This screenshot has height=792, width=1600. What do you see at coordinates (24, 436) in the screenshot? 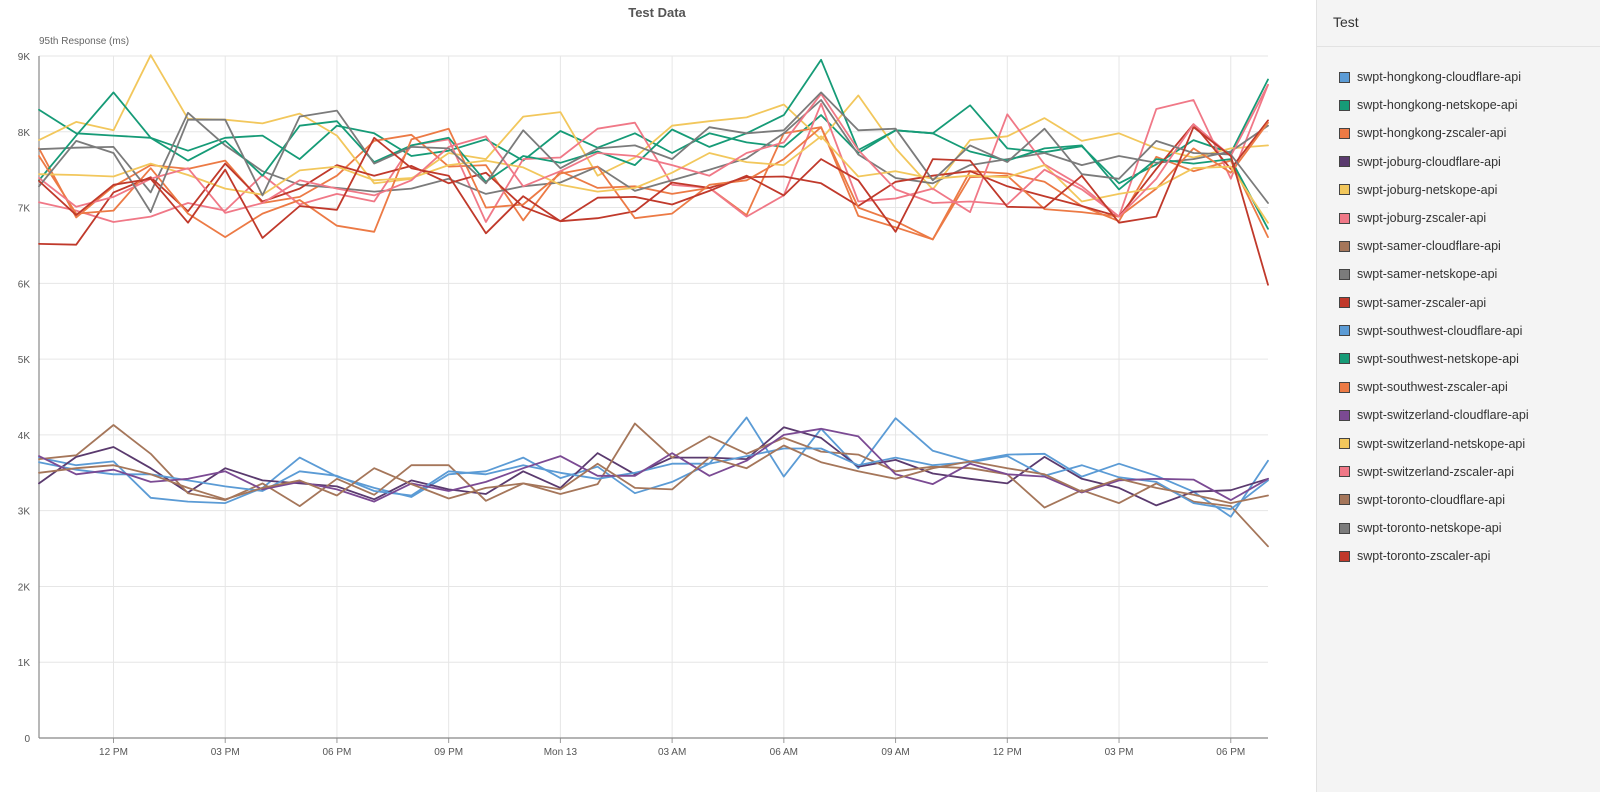
I see `y-tick-label: 4K` at bounding box center [24, 436].